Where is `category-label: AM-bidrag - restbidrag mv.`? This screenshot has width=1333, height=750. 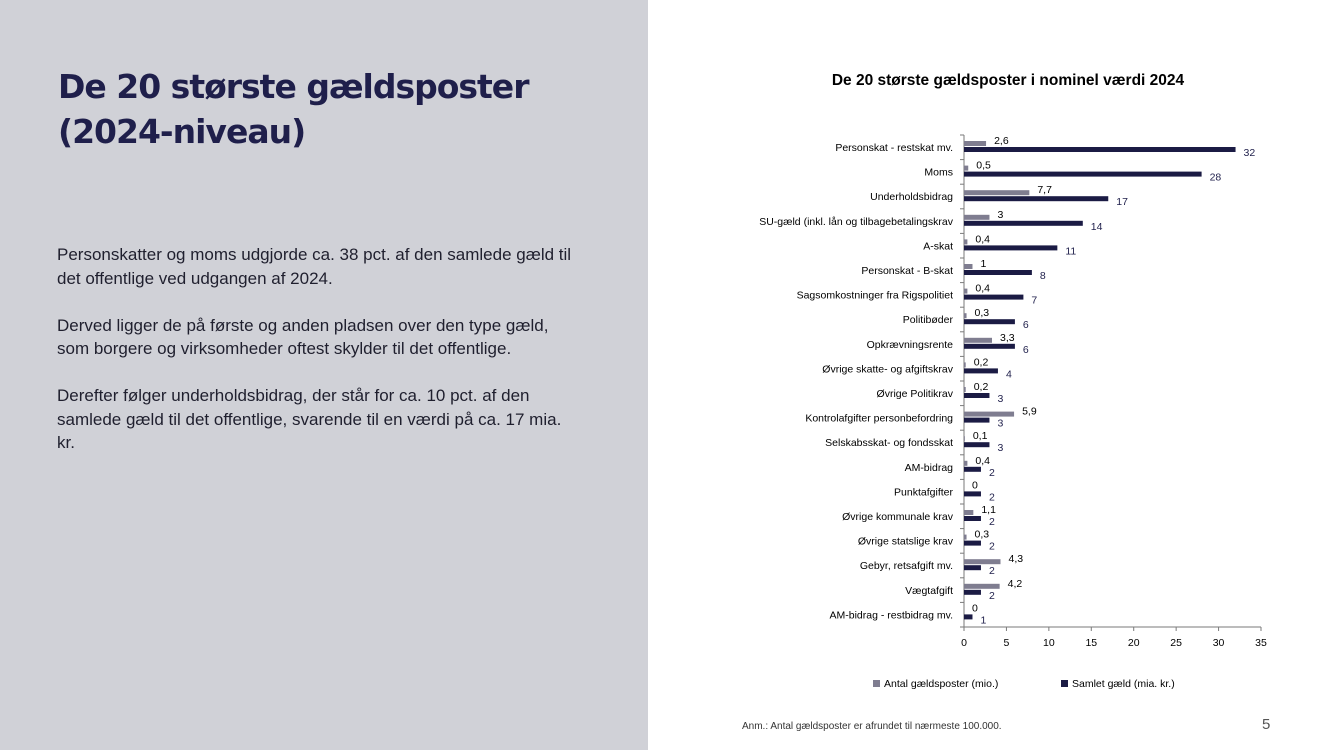 category-label: AM-bidrag - restbidrag mv. is located at coordinates (891, 615).